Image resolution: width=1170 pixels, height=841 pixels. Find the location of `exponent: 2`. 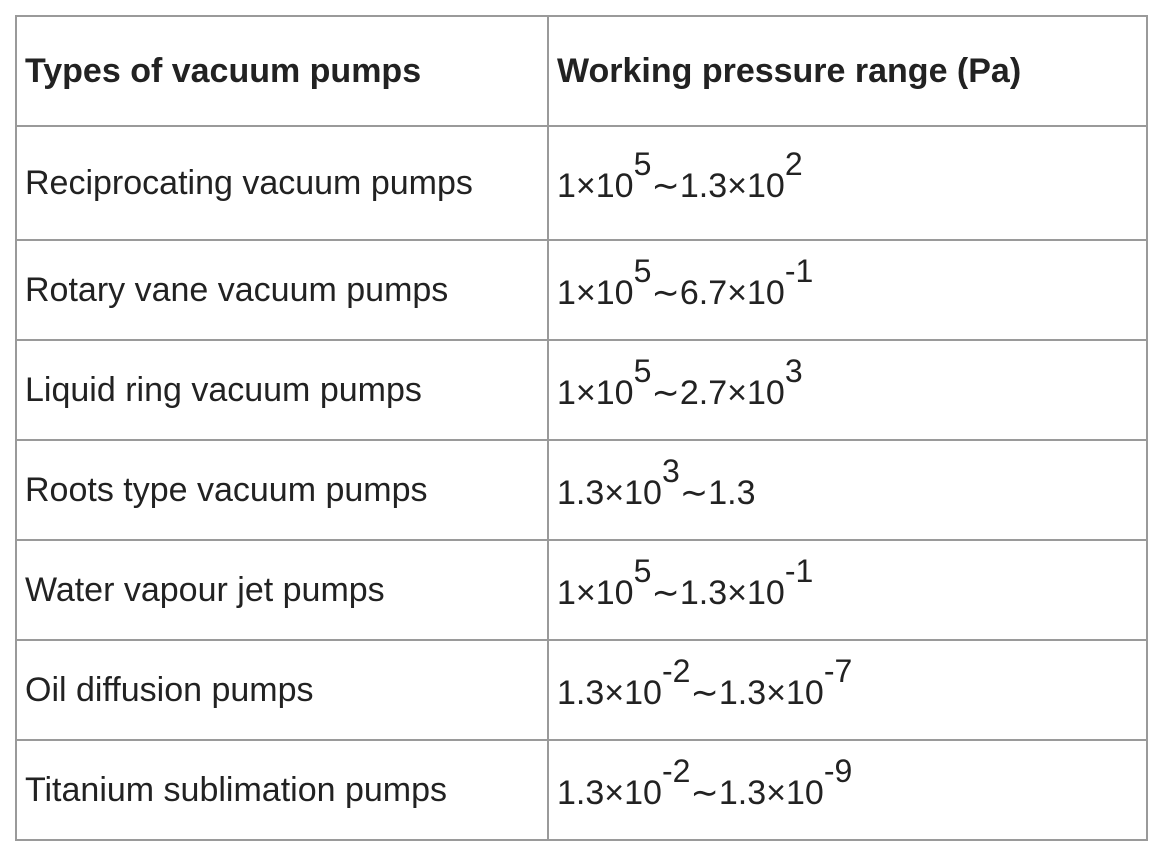

exponent: 2 is located at coordinates (793, 164).